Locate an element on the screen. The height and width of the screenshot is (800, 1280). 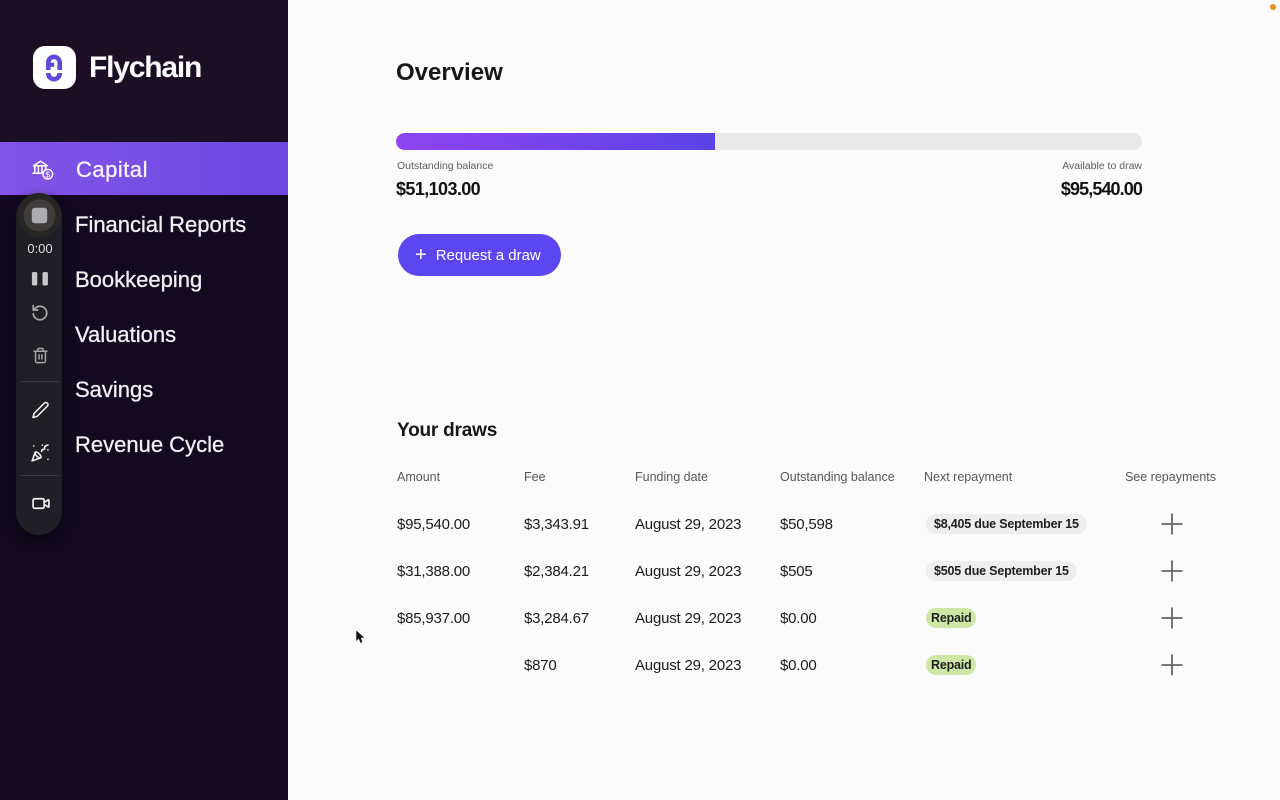
svg-text: 0:00 is located at coordinates (39, 248).